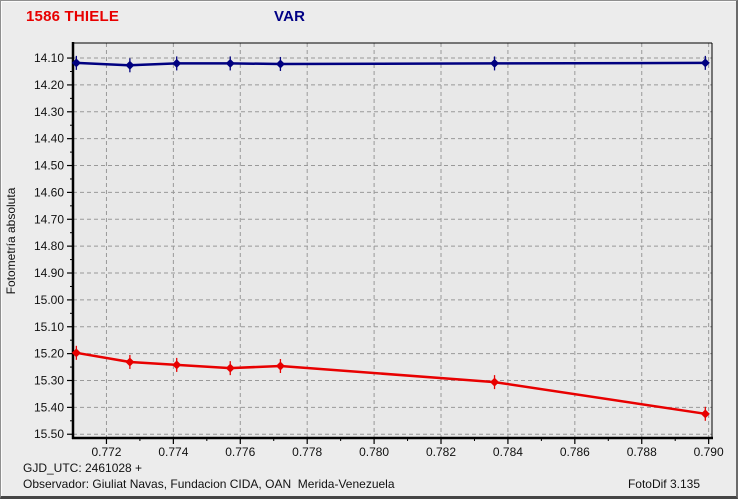 This screenshot has width=738, height=499. Describe the element at coordinates (441, 452) in the screenshot. I see `x-tick-label: 0.782` at that location.